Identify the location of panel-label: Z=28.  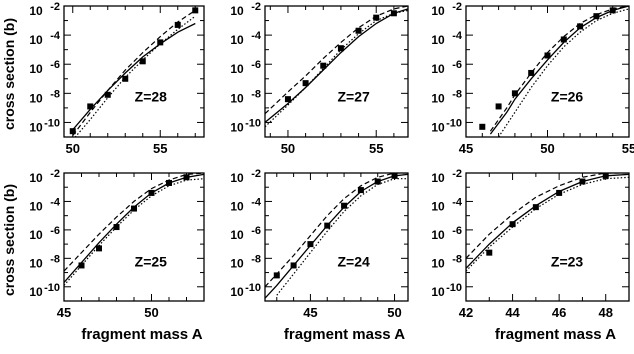
(151, 97).